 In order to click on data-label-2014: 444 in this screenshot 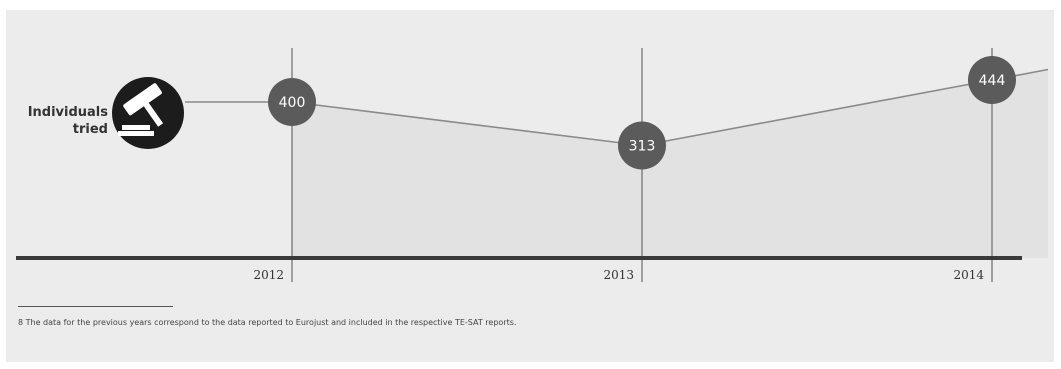, I will do `click(992, 81)`.